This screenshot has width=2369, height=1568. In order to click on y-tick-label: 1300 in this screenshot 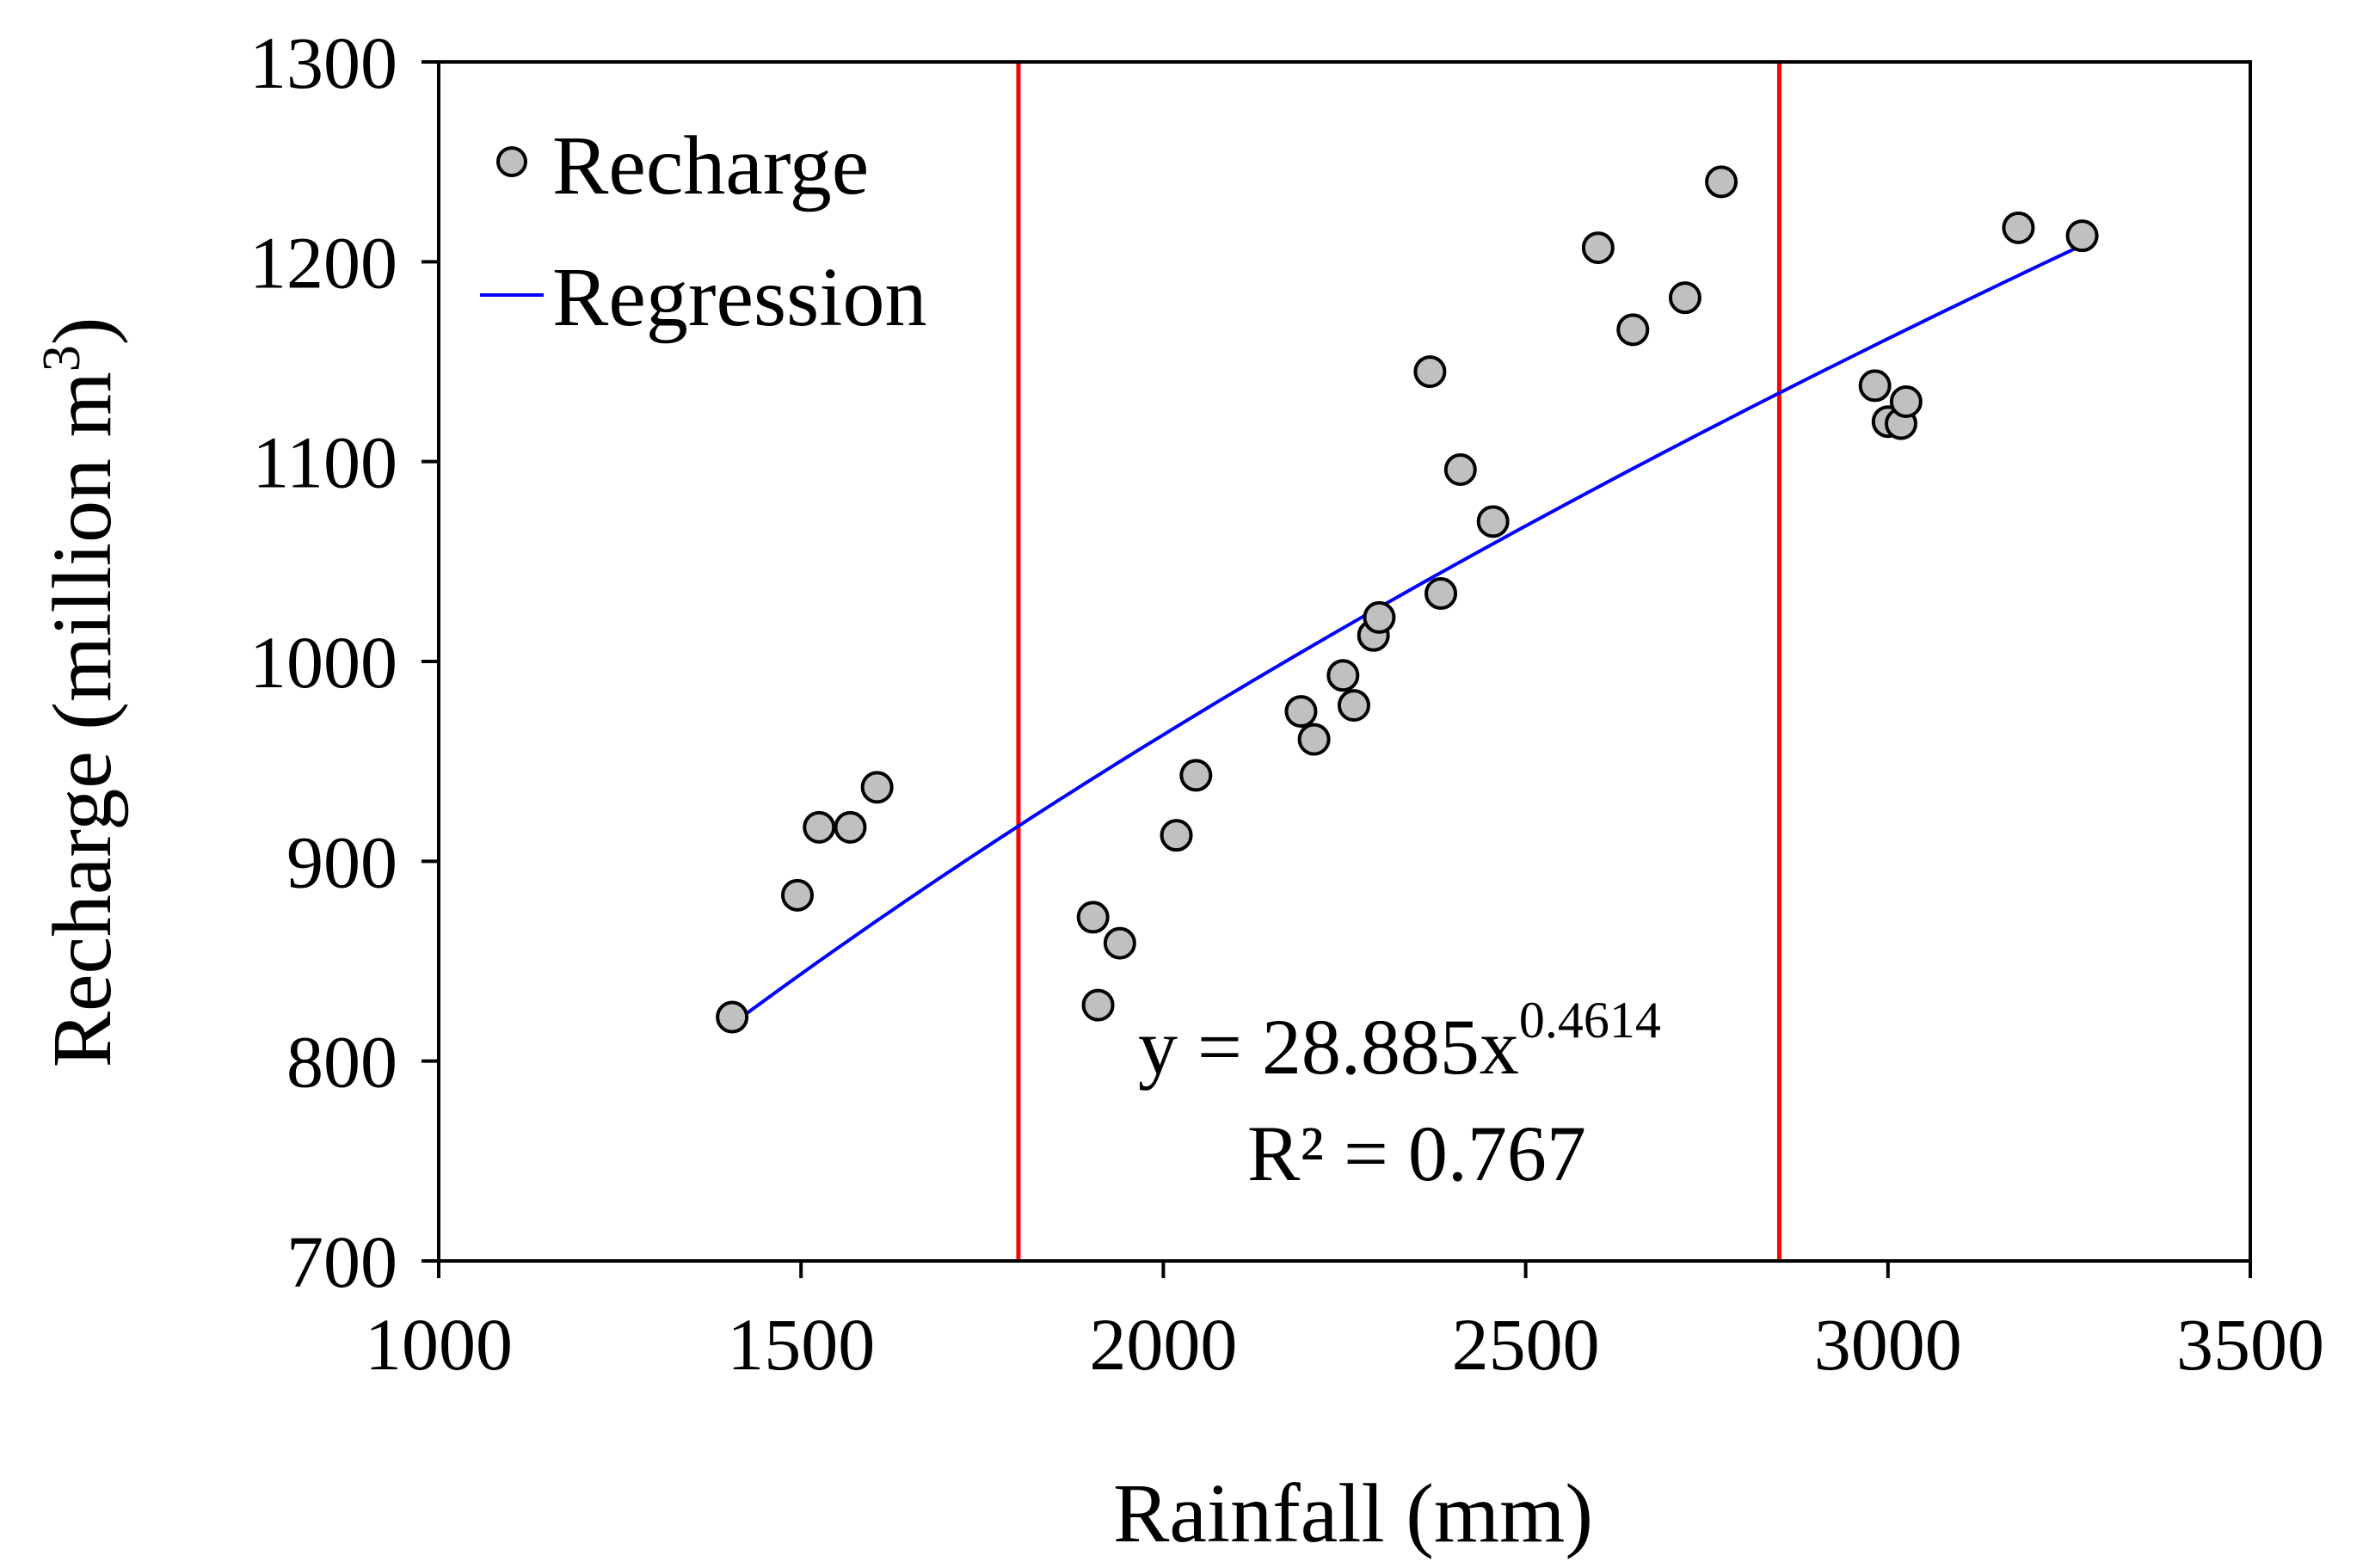, I will do `click(323, 63)`.